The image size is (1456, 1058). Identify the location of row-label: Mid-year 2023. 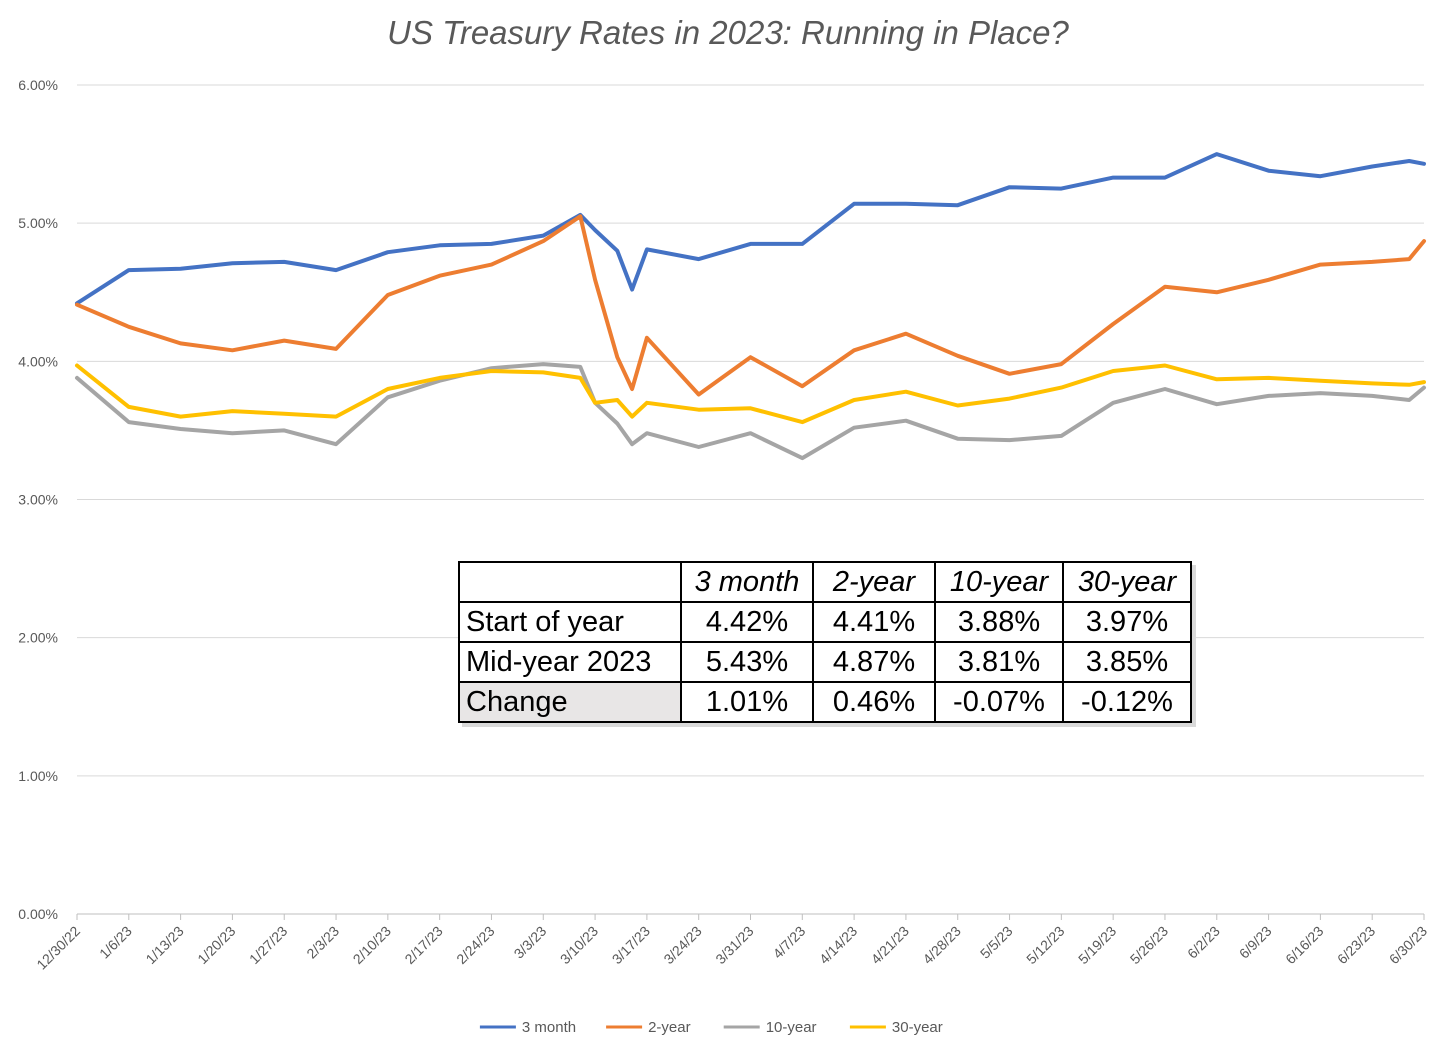
(570, 662).